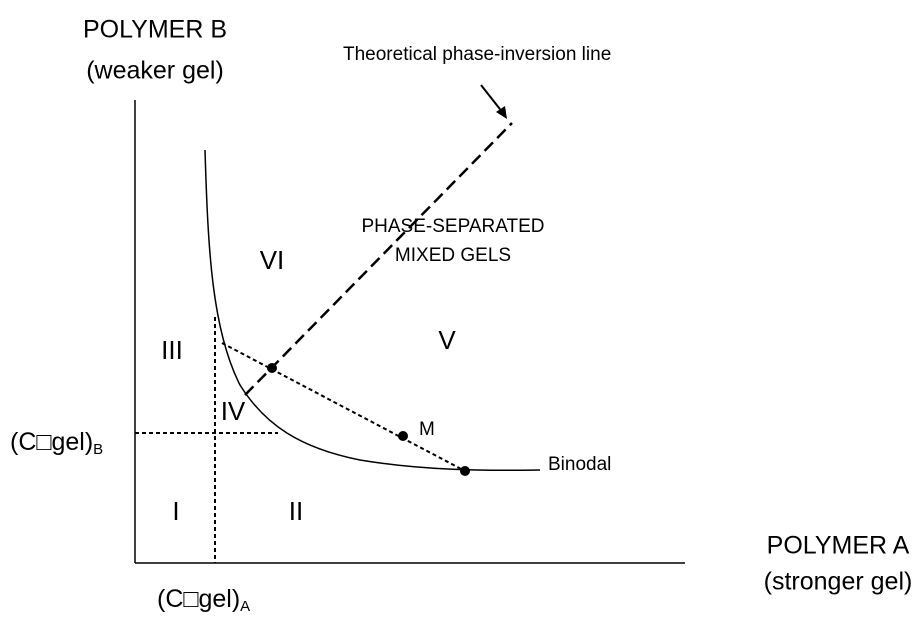  I want to click on inversion-line, so click(378, 259).